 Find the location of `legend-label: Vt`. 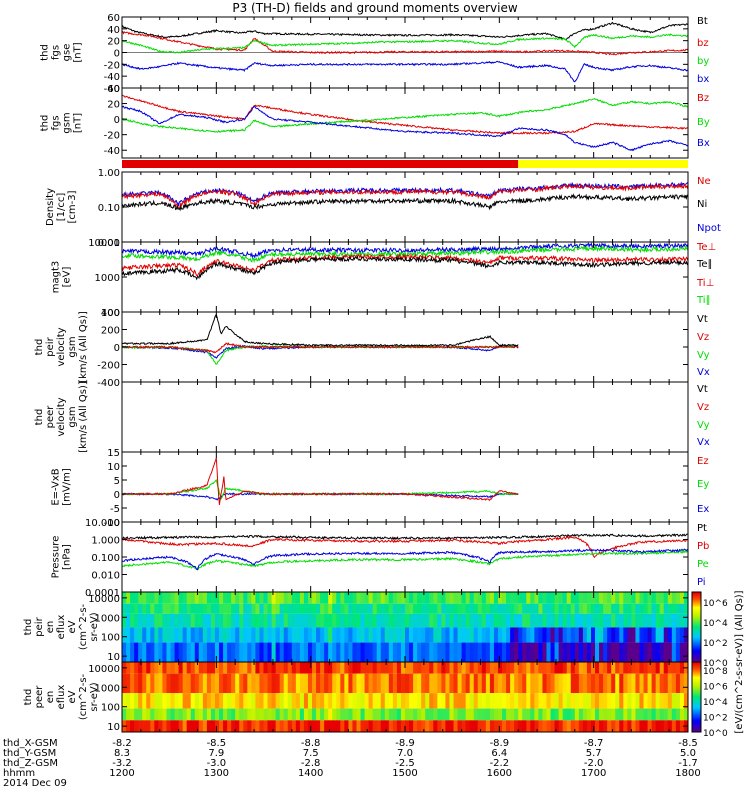

legend-label: Vt is located at coordinates (702, 319).